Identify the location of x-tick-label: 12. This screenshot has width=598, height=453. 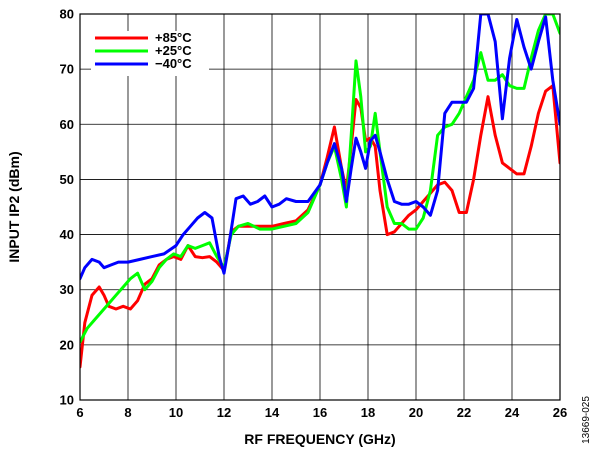
(224, 412).